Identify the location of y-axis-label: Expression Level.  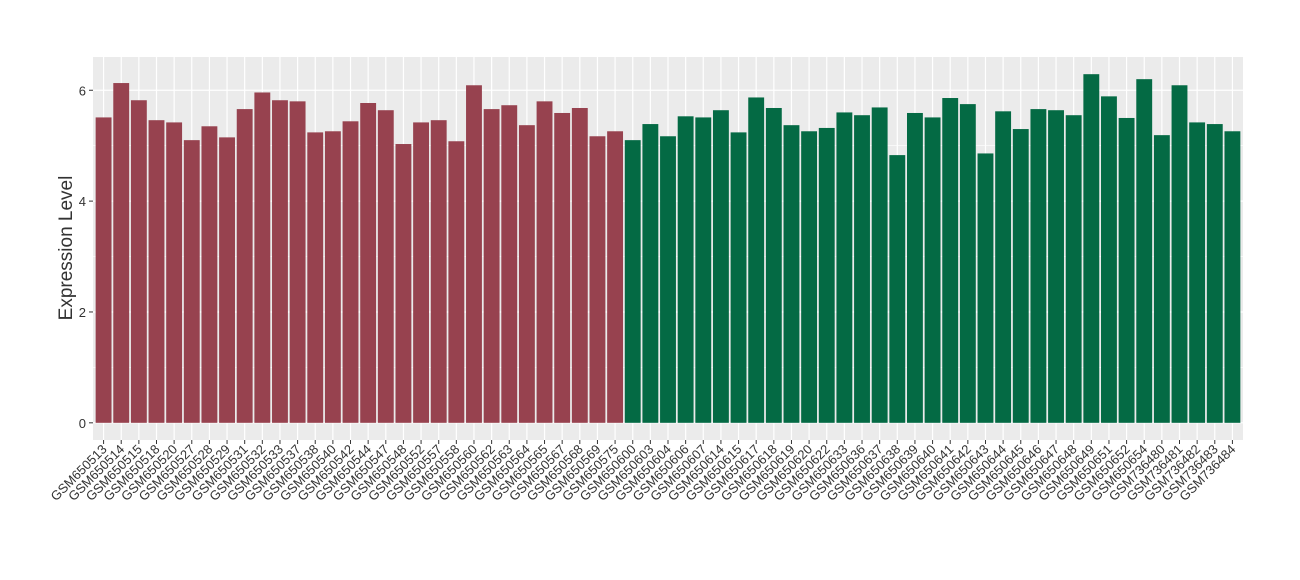
(66, 248).